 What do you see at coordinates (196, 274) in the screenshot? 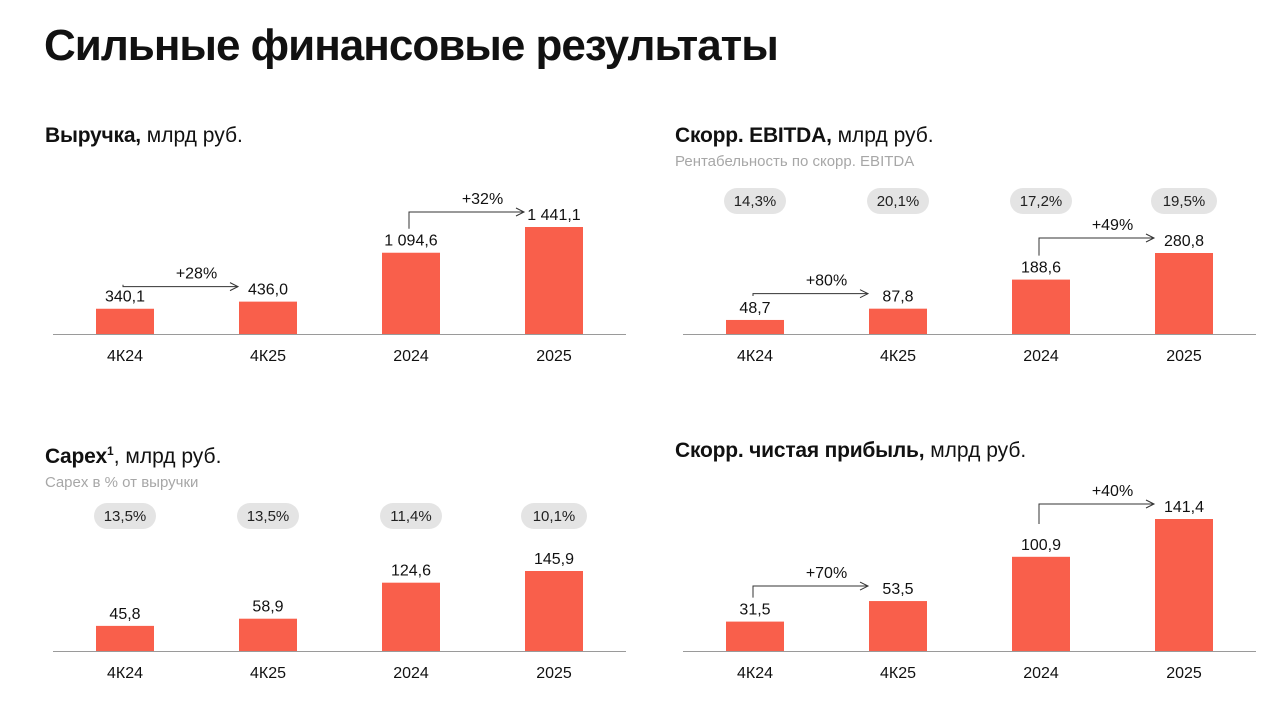
I see `growth-label: +28%` at bounding box center [196, 274].